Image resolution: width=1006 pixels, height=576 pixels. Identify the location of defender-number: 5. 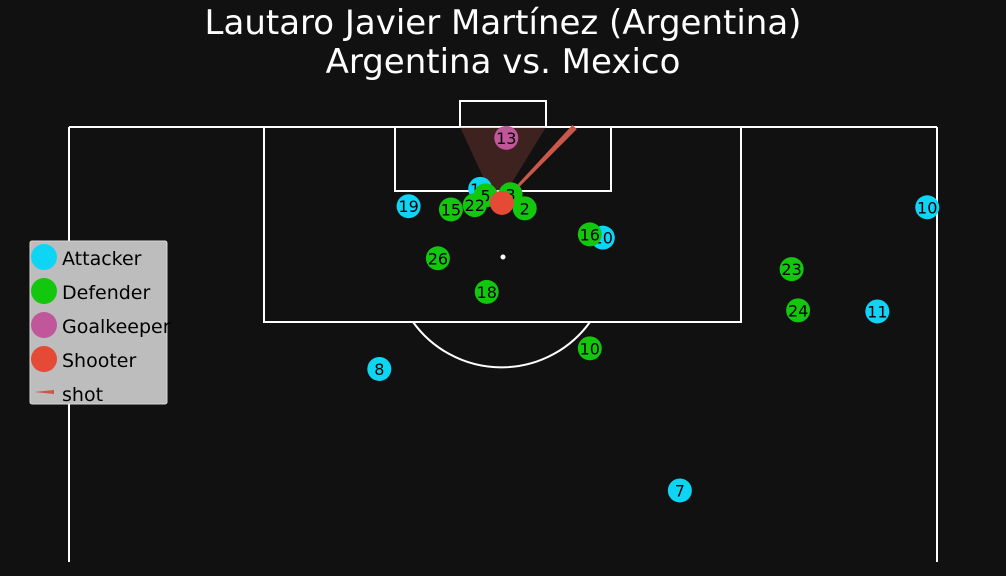
(486, 195).